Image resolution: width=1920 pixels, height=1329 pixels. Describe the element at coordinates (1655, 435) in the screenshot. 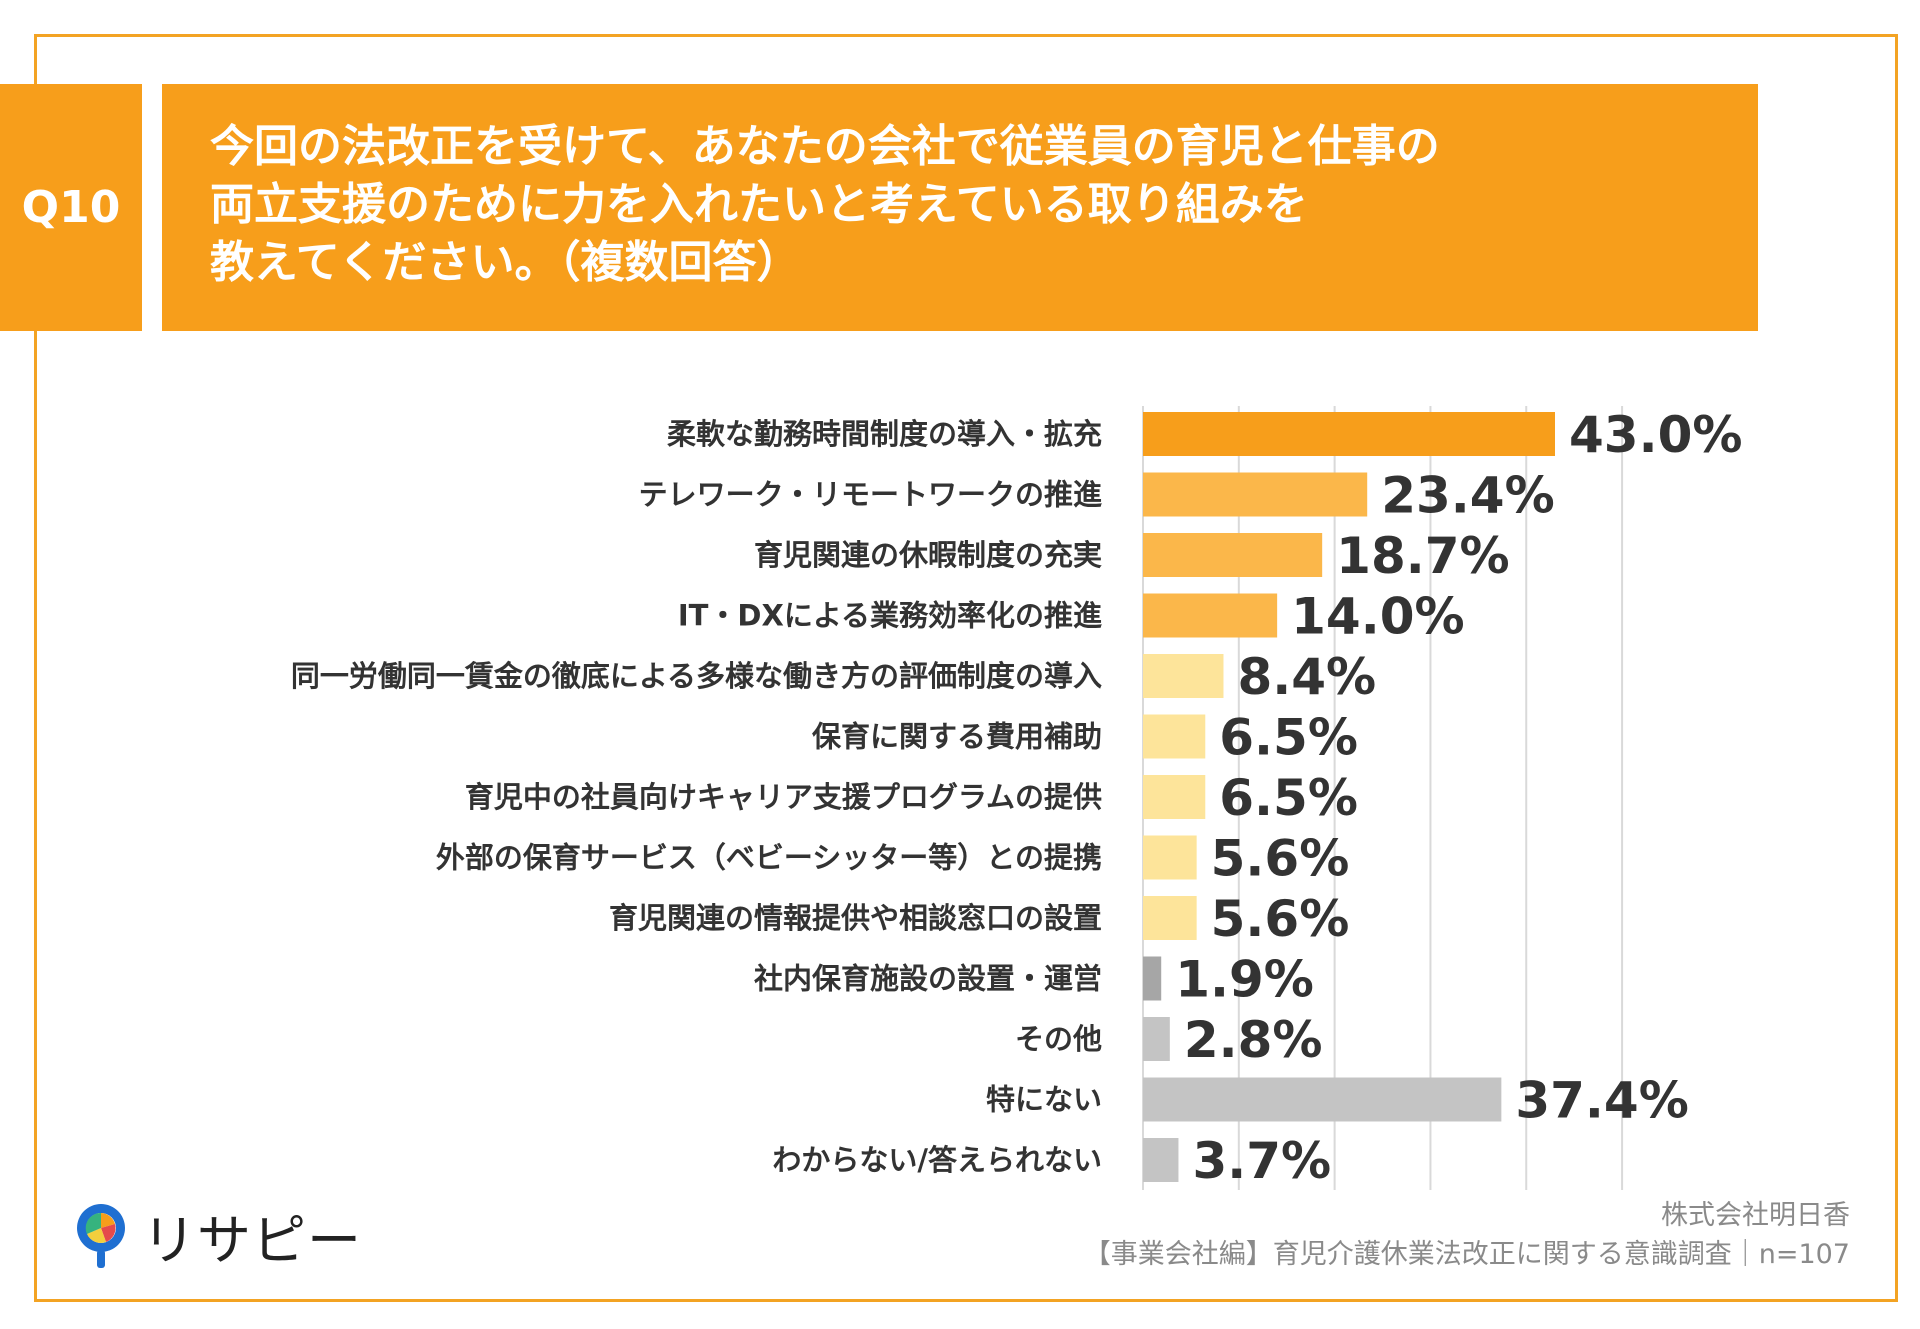

I see `value-label-1: 43.0%` at that location.